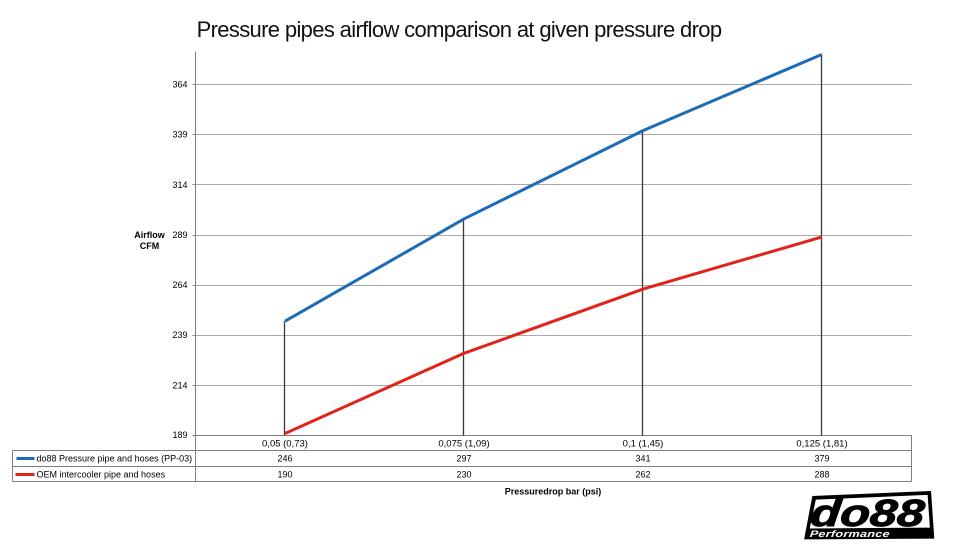 The width and height of the screenshot is (953, 545). I want to click on svg-text: Pressuredrop bar (psi), so click(553, 491).